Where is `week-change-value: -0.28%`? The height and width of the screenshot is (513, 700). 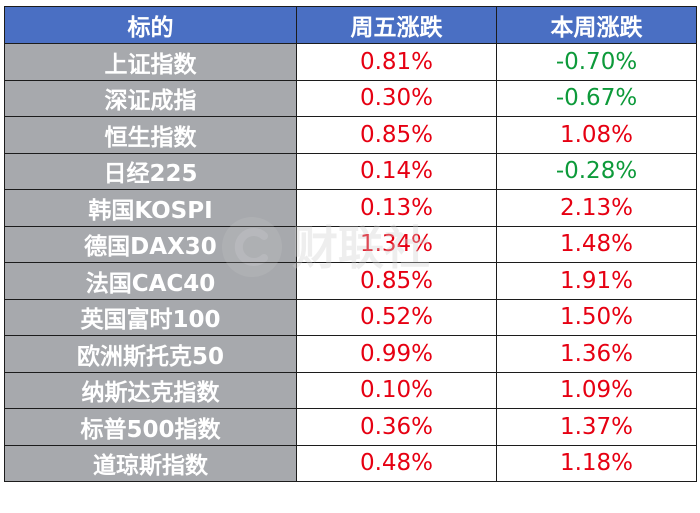 week-change-value: -0.28% is located at coordinates (596, 171).